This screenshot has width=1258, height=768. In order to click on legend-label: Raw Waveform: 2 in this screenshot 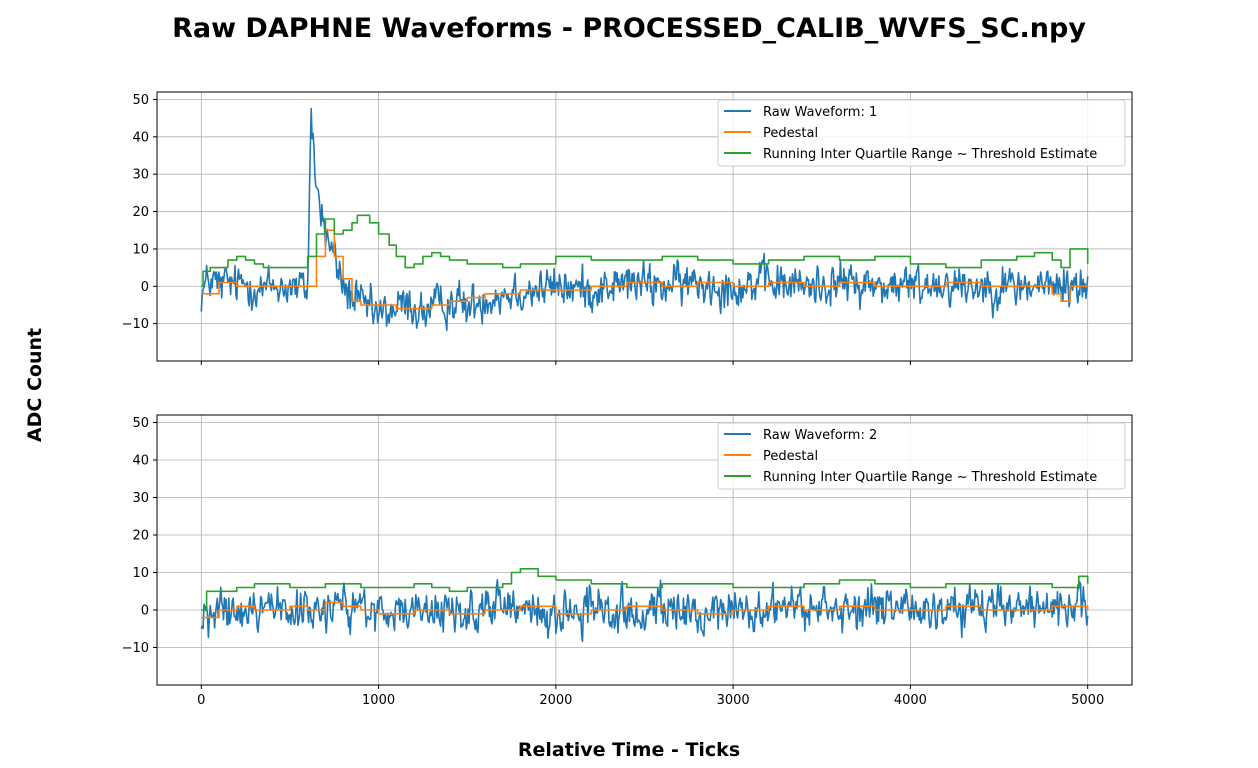, I will do `click(820, 435)`.